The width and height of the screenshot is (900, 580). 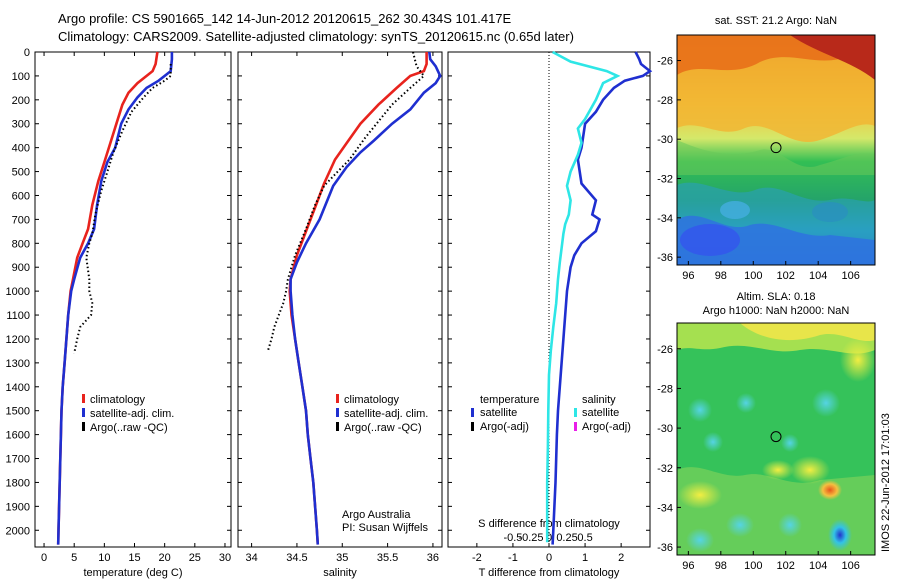 I want to click on panel-annotation: PI: Susan Wijffels, so click(x=385, y=528).